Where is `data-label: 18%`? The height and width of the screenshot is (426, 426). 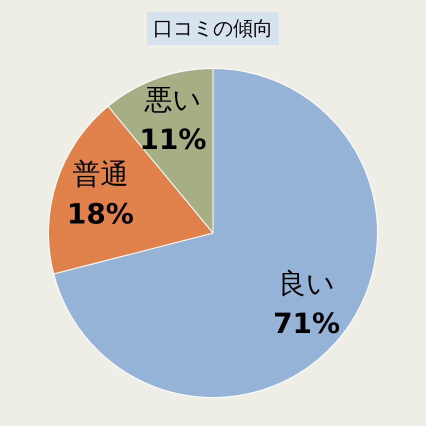 data-label: 18% is located at coordinates (100, 214).